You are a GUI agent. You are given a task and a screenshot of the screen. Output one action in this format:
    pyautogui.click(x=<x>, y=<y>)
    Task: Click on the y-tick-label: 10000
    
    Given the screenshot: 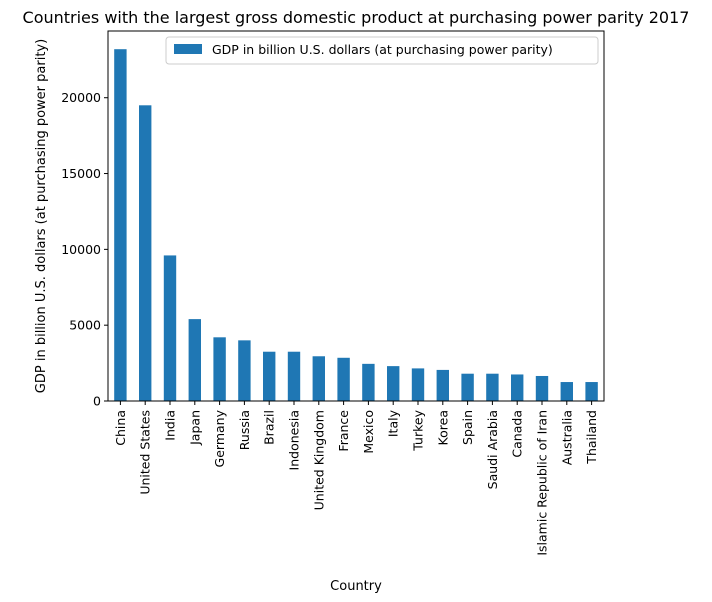 What is the action you would take?
    pyautogui.click(x=81, y=249)
    